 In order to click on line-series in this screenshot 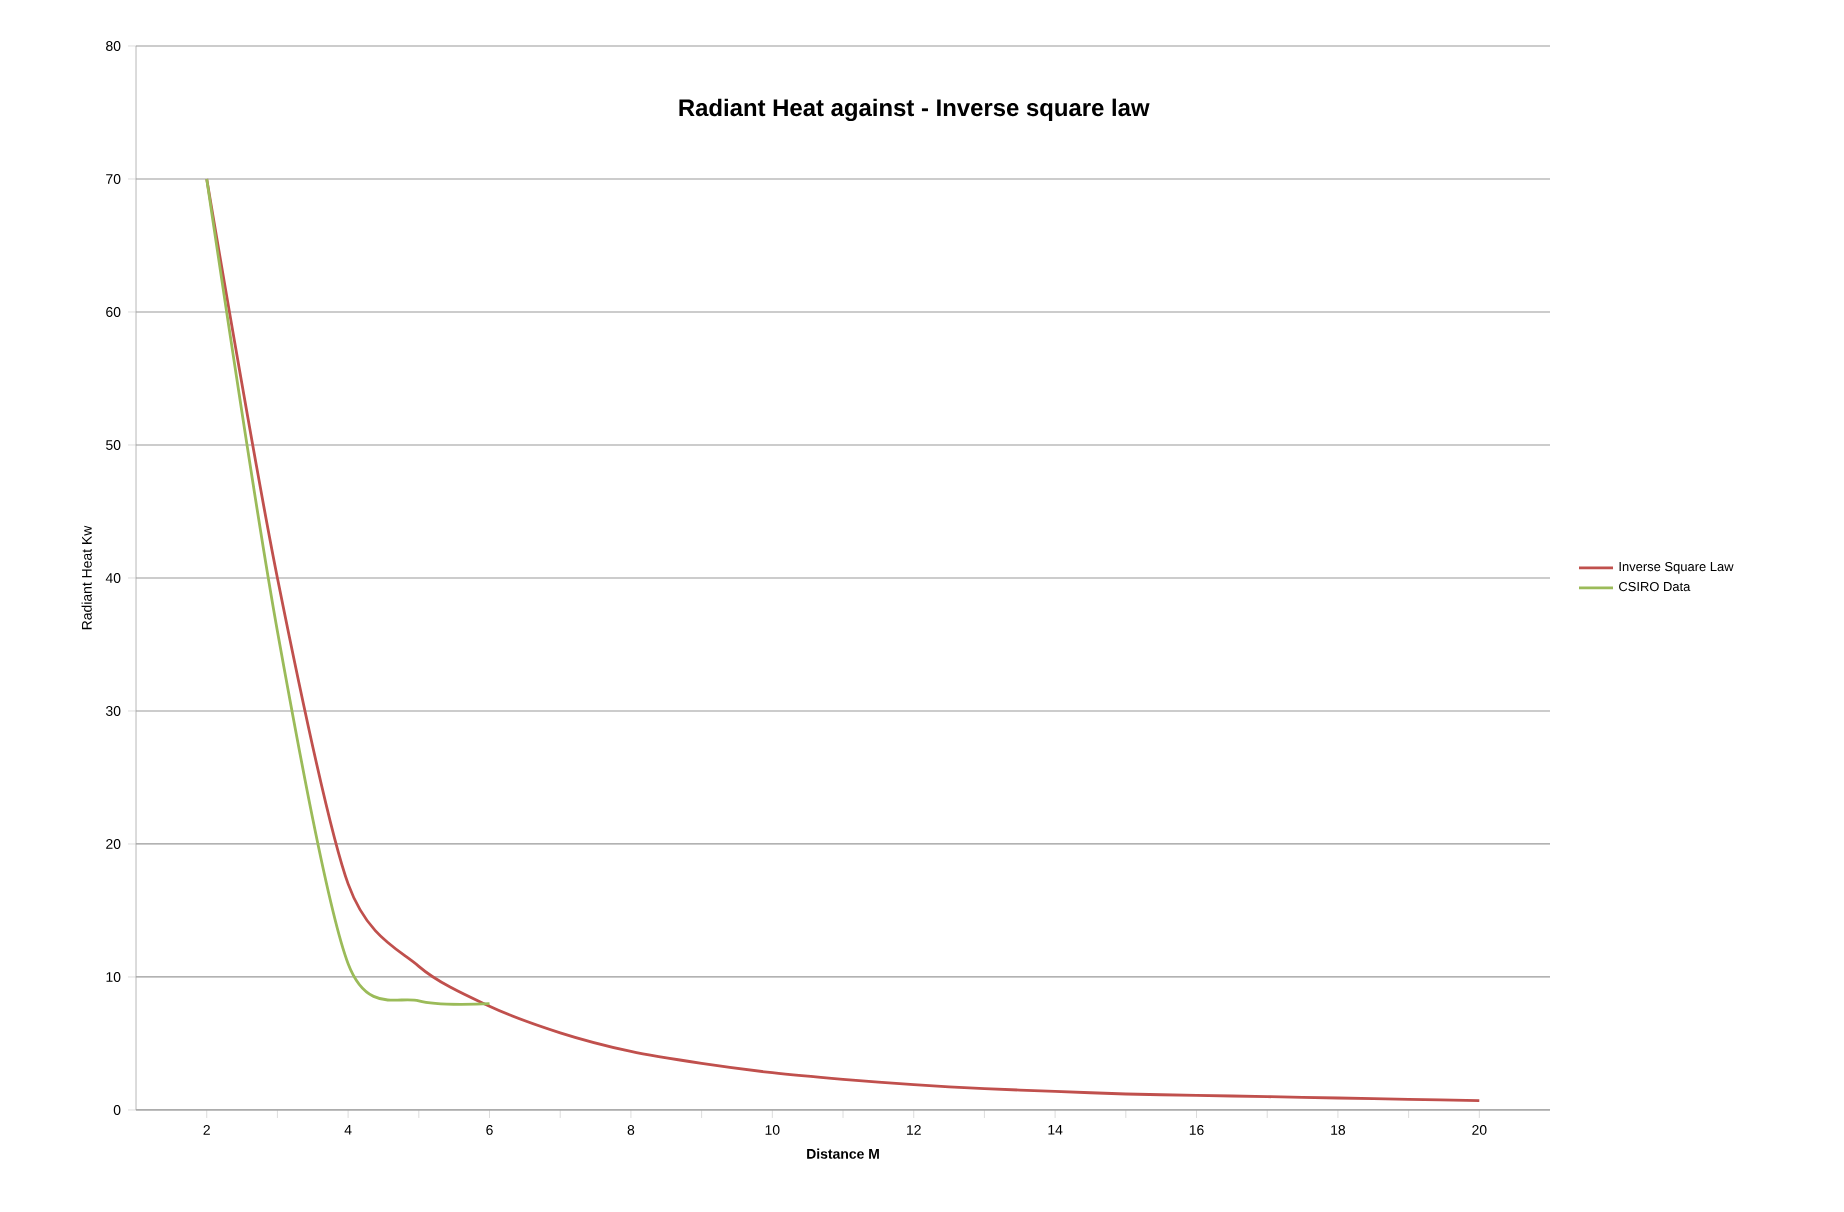, I will do `click(348, 591)`.